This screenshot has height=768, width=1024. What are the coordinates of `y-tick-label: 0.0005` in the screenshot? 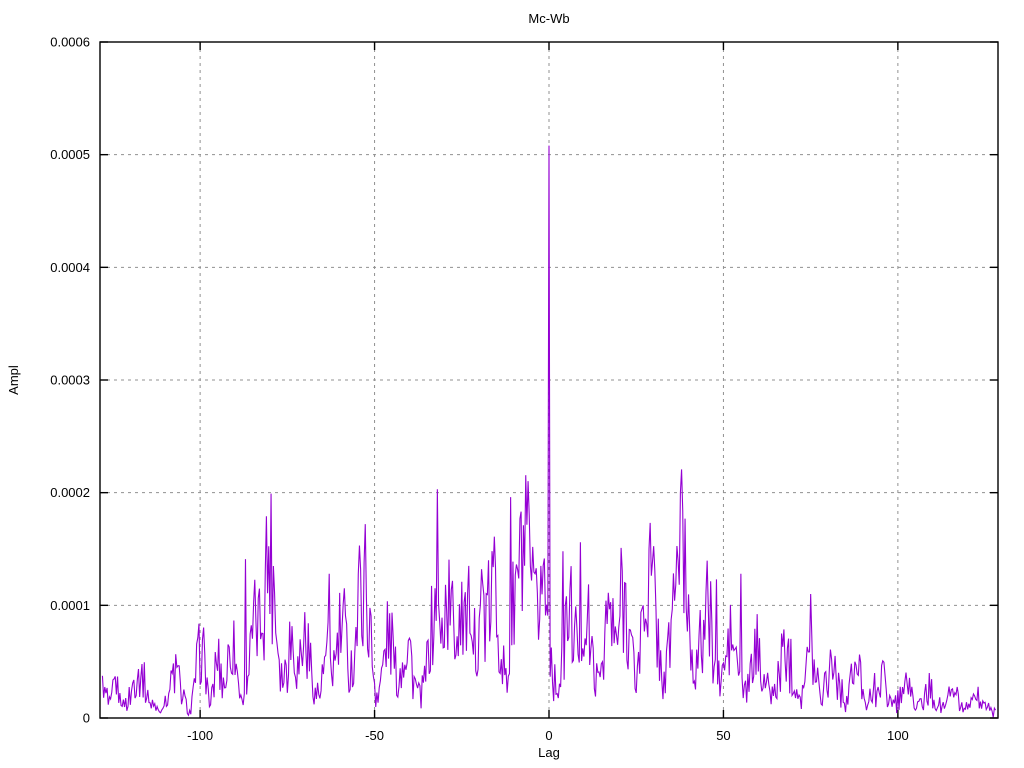 It's located at (70, 154).